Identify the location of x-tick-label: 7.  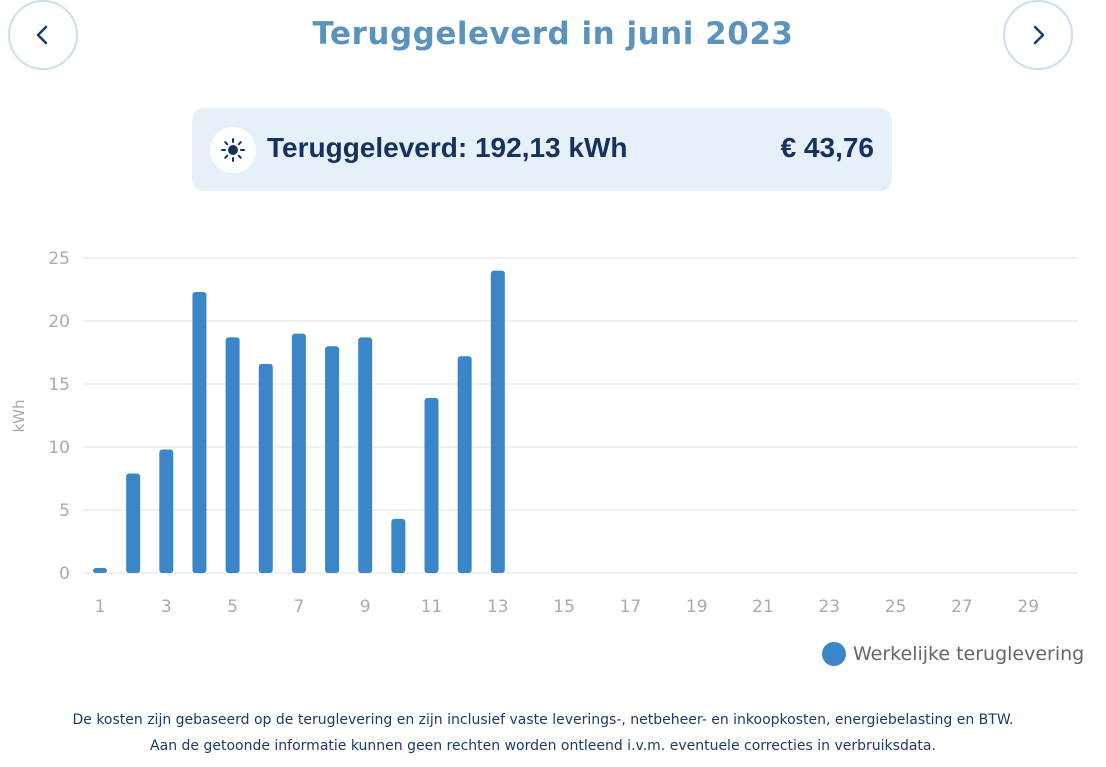
(298, 607).